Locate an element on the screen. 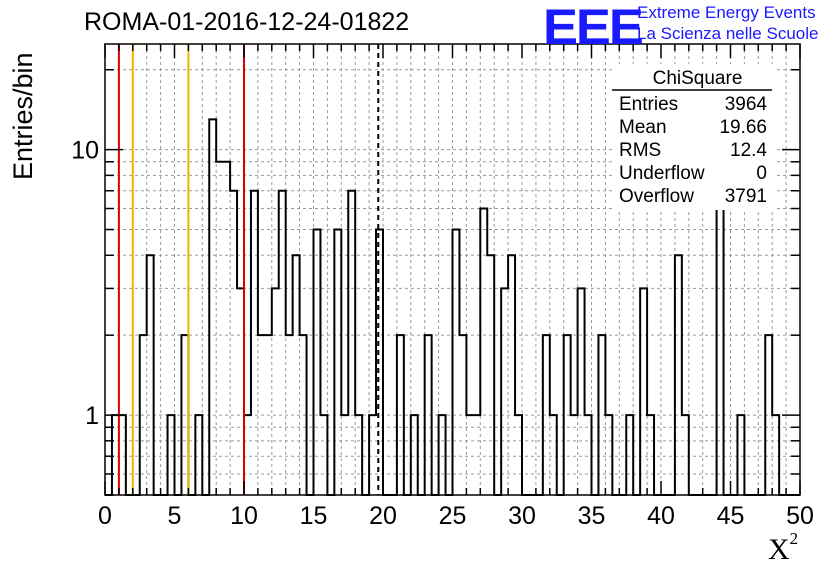 This screenshot has width=836, height=572. stats-row-label: Mean is located at coordinates (643, 127).